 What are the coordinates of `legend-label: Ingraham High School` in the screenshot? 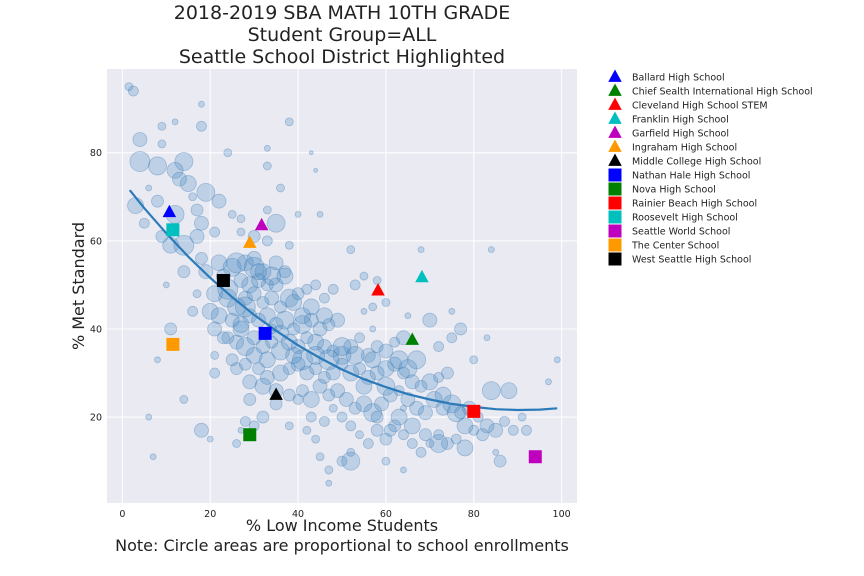 It's located at (684, 148).